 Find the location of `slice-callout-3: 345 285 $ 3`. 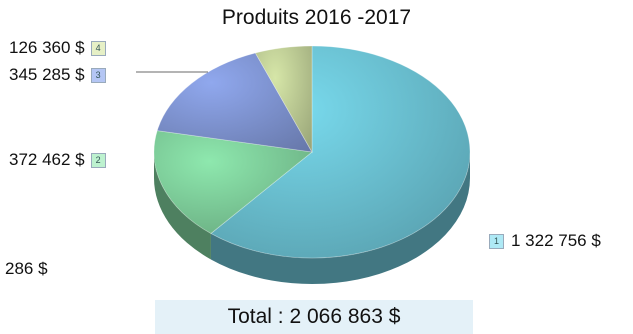

slice-callout-3: 345 285 $ 3 is located at coordinates (60, 75).